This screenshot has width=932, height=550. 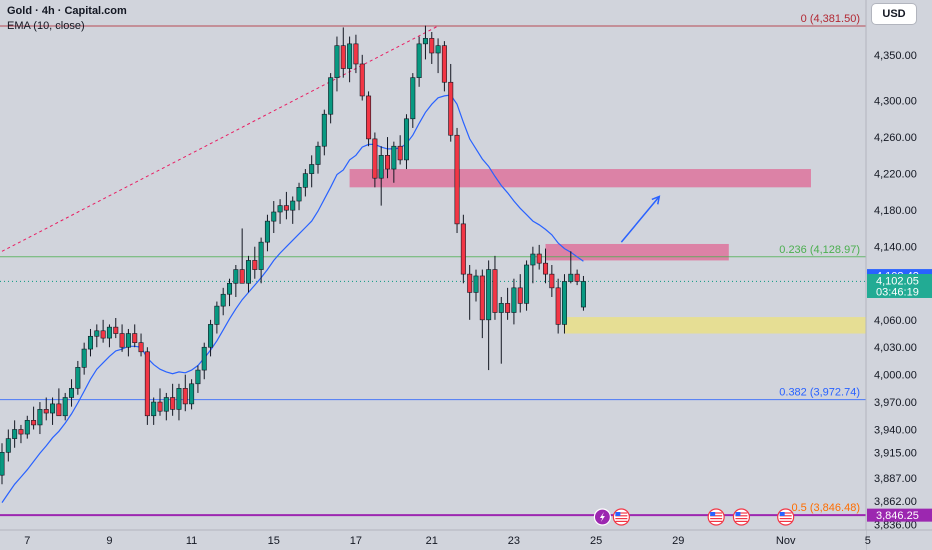 I want to click on flag-bg, so click(x=741, y=517).